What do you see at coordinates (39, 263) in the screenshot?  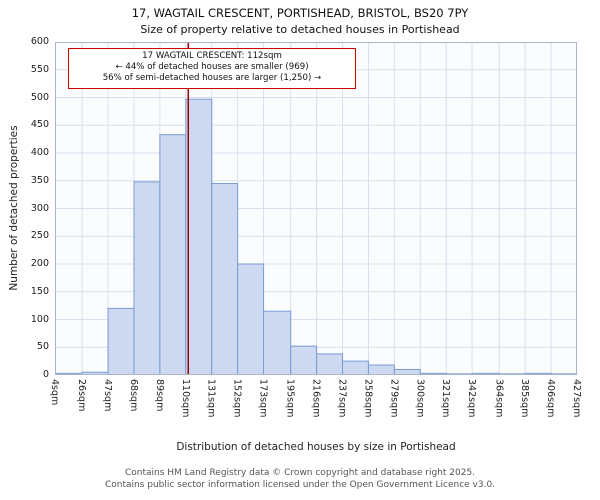 I see `y-tick-label: 200` at bounding box center [39, 263].